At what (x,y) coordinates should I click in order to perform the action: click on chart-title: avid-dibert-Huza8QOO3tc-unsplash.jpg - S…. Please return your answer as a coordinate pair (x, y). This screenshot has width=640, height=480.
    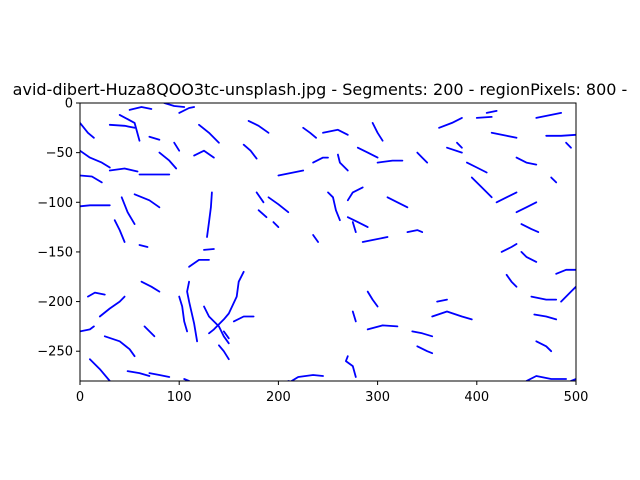
    Looking at the image, I should click on (320, 89).